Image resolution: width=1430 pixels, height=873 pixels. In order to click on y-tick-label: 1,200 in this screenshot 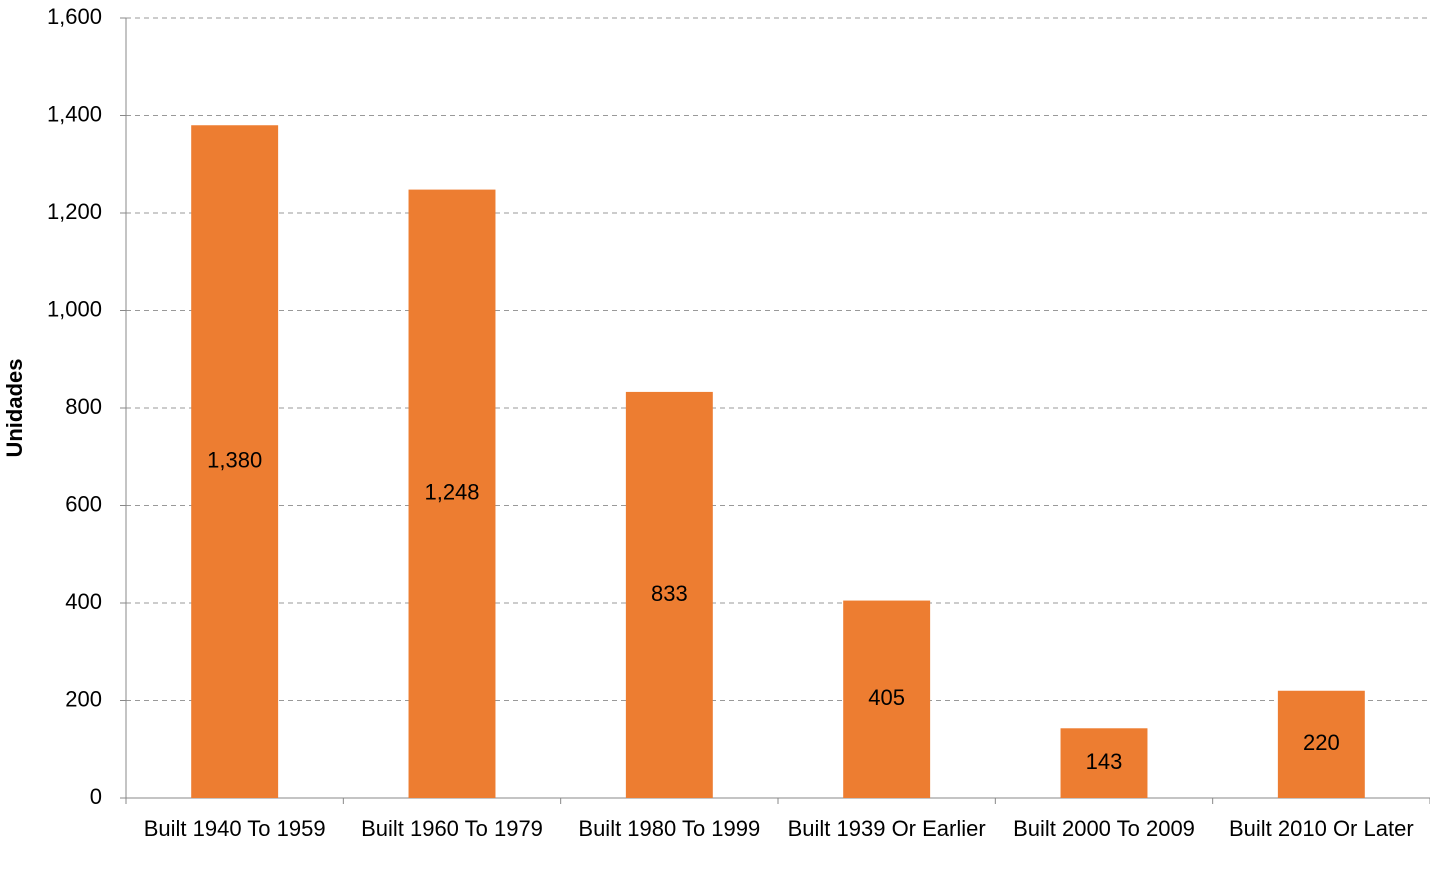, I will do `click(74, 211)`.